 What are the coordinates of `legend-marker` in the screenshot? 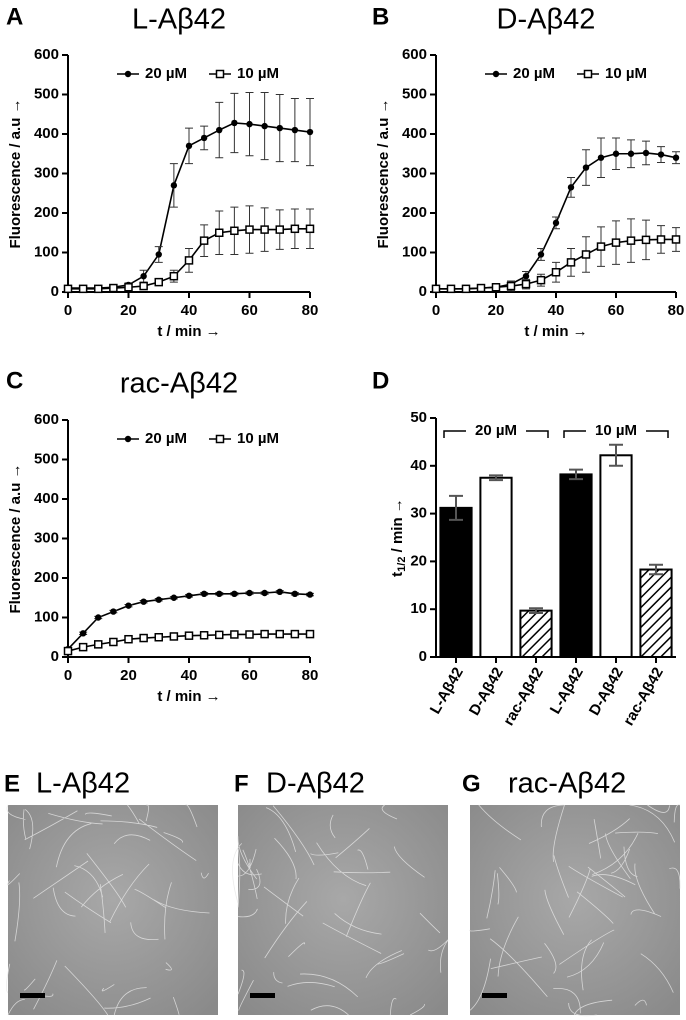 It's located at (588, 74).